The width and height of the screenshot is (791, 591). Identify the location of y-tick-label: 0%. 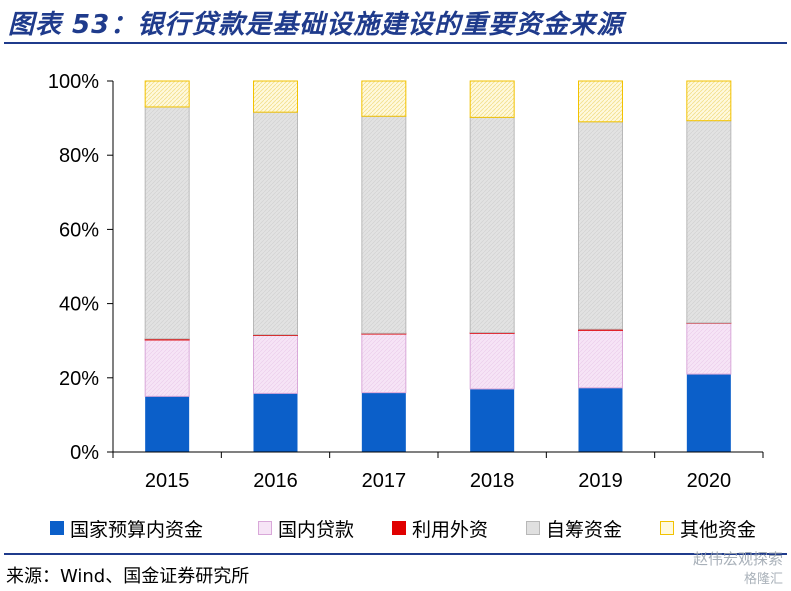
(84, 453).